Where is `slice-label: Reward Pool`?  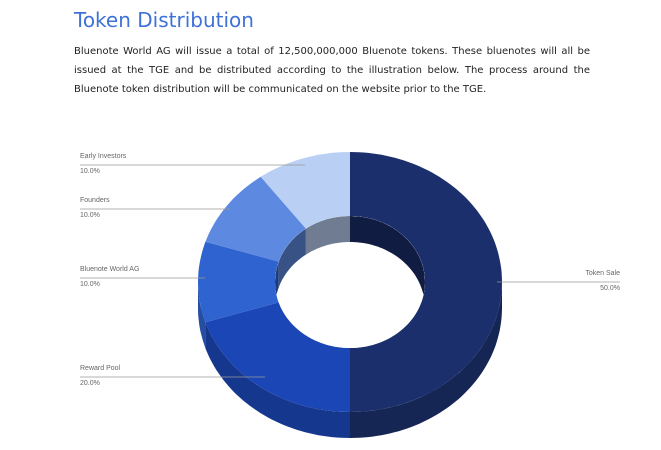 slice-label: Reward Pool is located at coordinates (100, 368).